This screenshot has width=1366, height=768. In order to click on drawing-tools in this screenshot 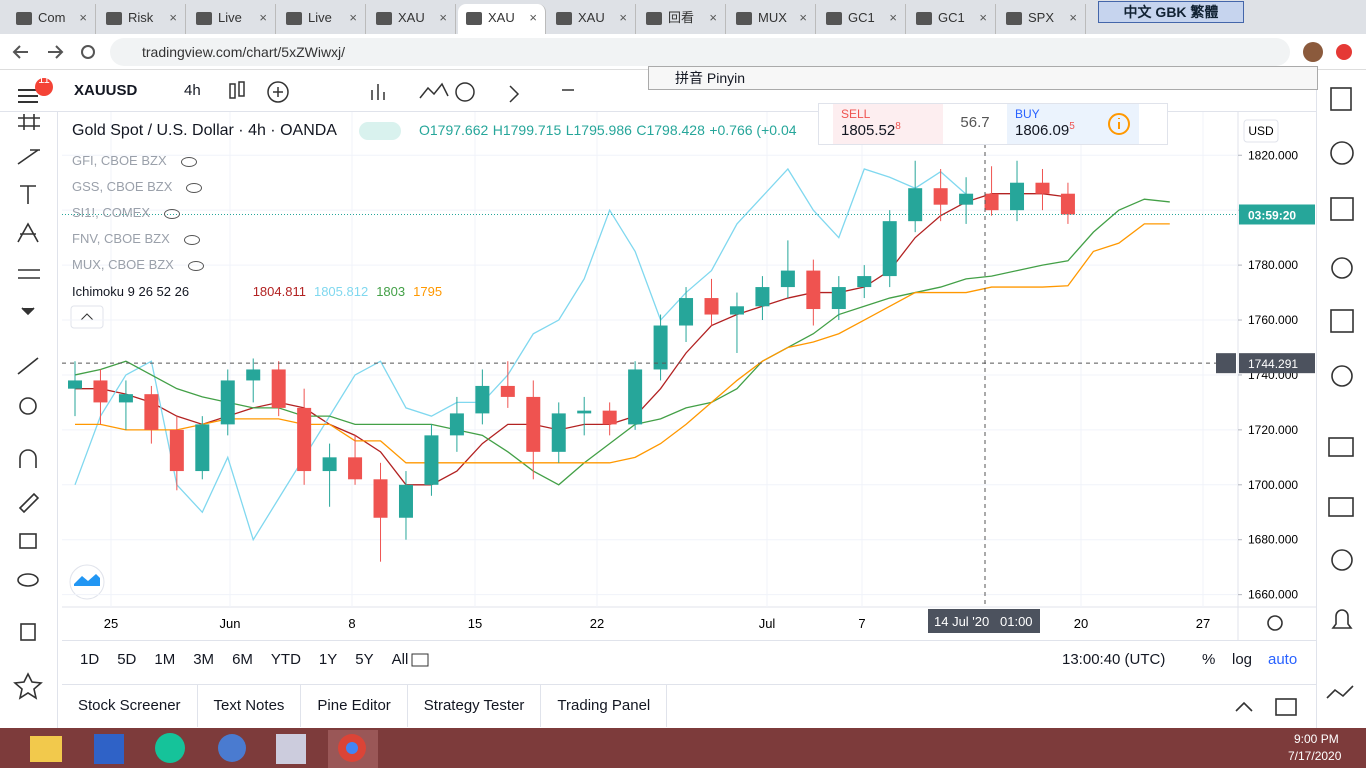, I will do `click(29, 420)`.